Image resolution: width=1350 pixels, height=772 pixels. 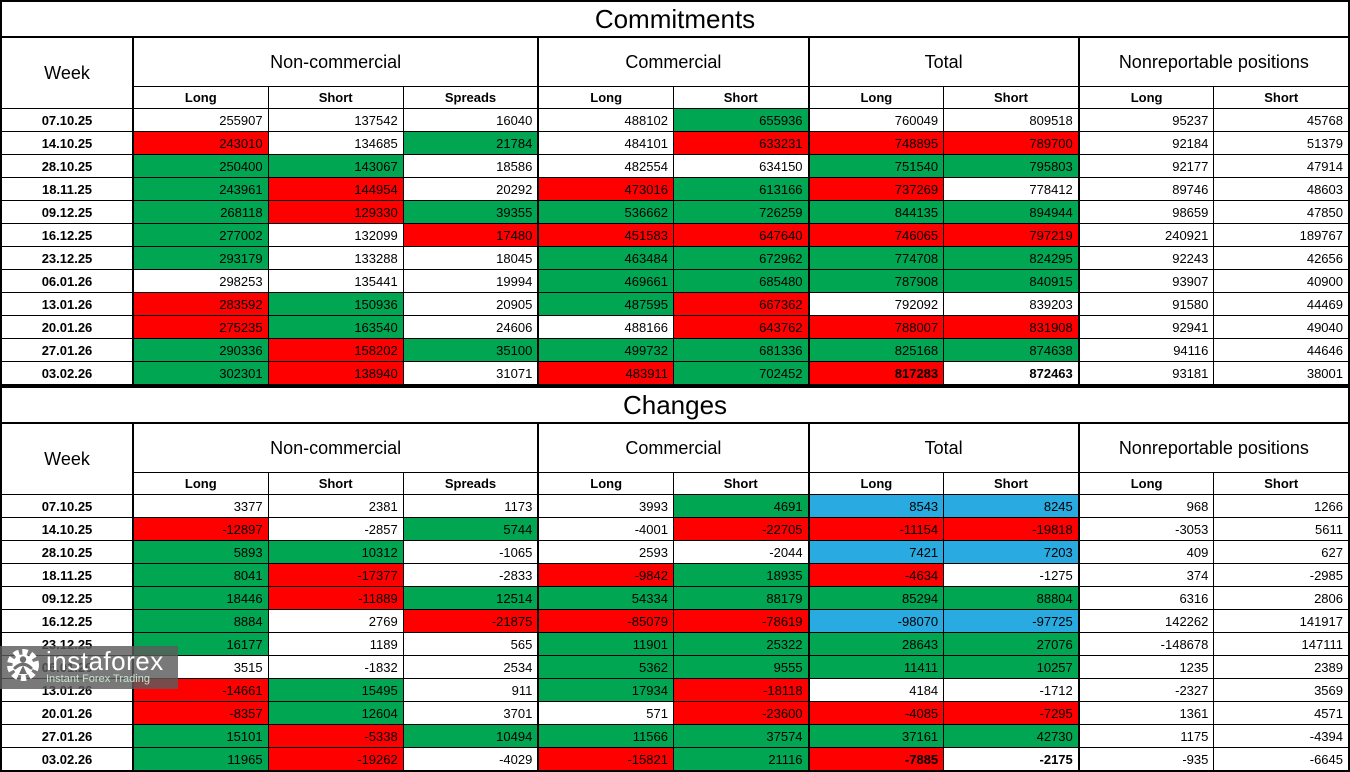 I want to click on group-header-total: Total, so click(x=943, y=61).